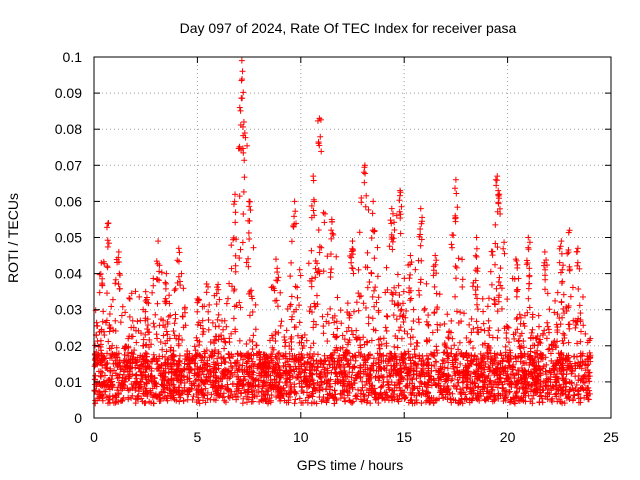  What do you see at coordinates (508, 437) in the screenshot?
I see `x-tick-label: 20` at bounding box center [508, 437].